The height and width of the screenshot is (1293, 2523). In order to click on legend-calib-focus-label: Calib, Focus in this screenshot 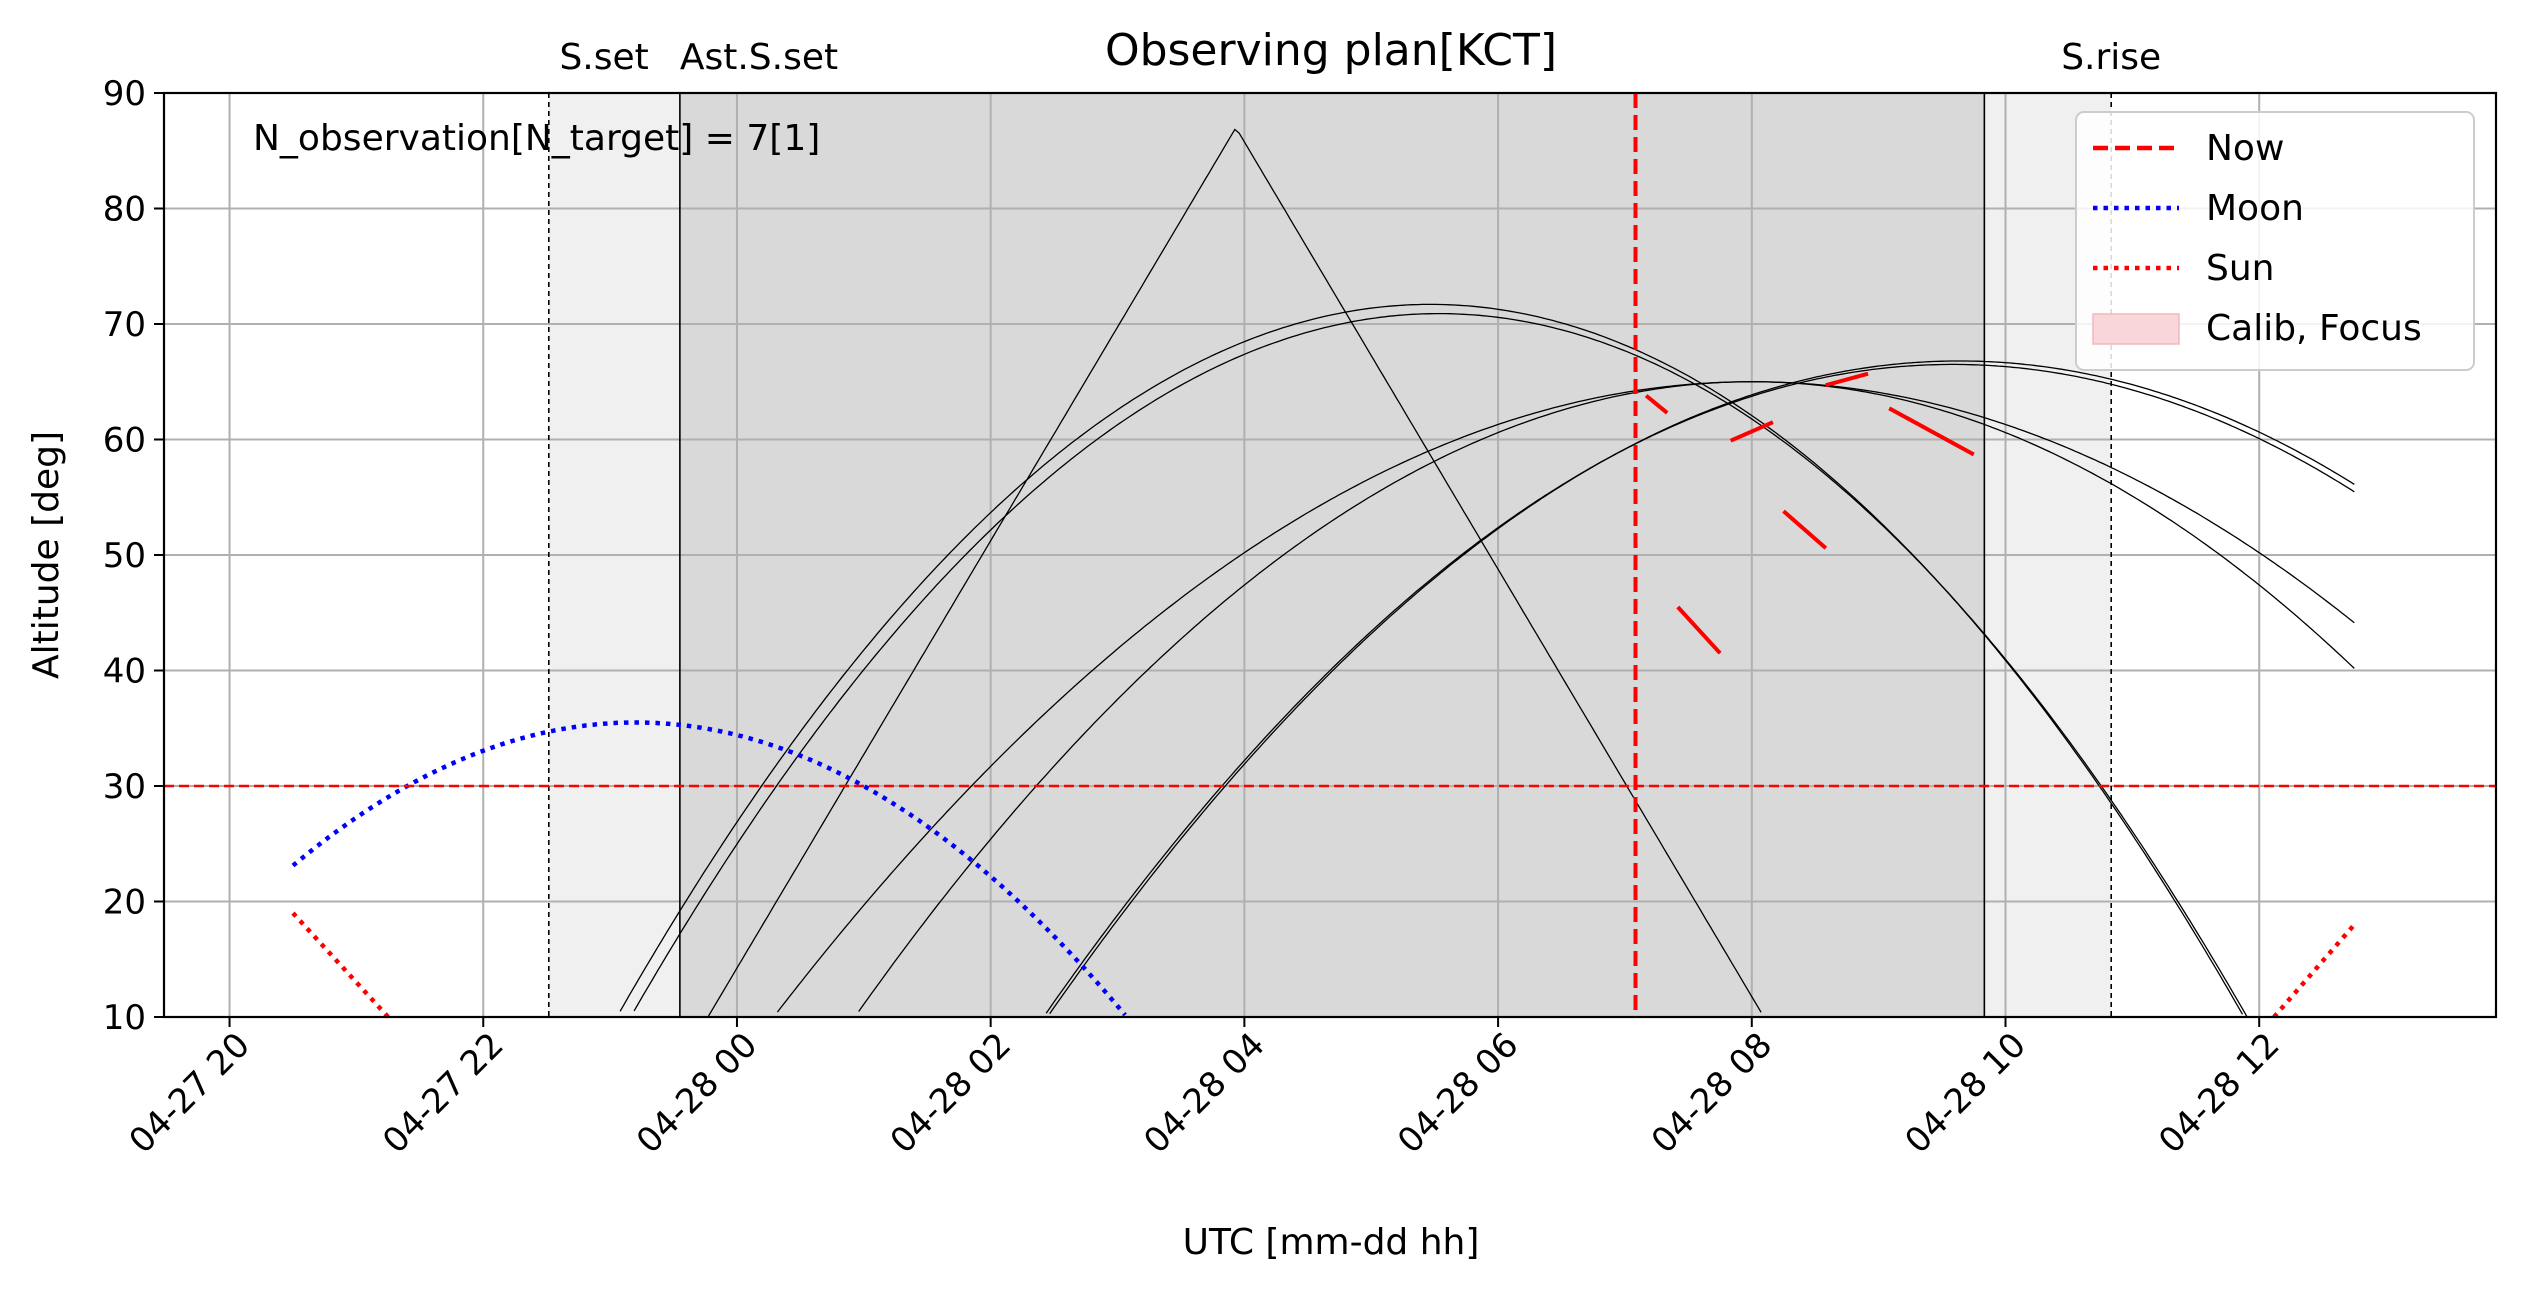, I will do `click(2314, 328)`.